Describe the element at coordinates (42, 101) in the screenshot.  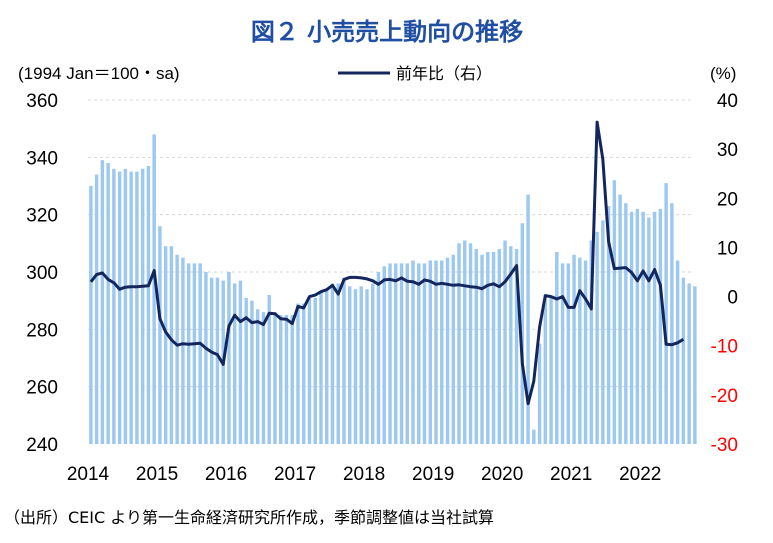
I see `left-tick-label: 360` at that location.